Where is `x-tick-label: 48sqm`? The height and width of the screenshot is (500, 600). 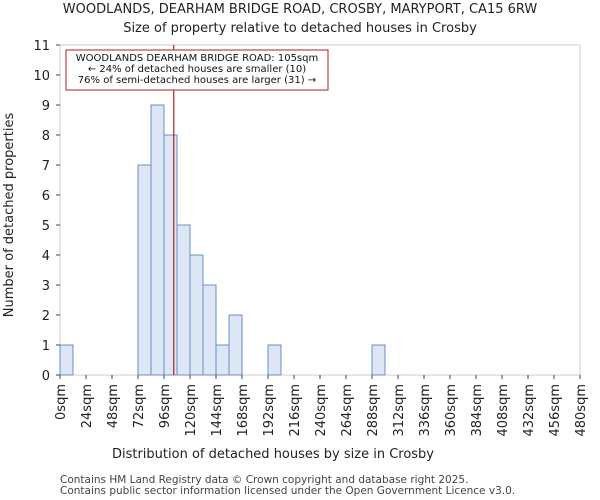
x-tick-label: 48sqm is located at coordinates (113, 406).